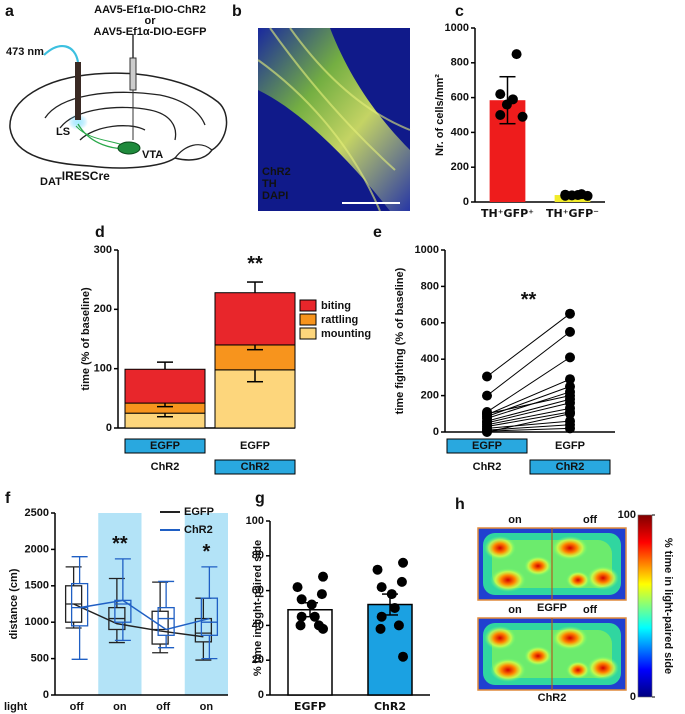 The image size is (685, 714). Describe the element at coordinates (37, 513) in the screenshot. I see `y-tick-label: 2500` at that location.